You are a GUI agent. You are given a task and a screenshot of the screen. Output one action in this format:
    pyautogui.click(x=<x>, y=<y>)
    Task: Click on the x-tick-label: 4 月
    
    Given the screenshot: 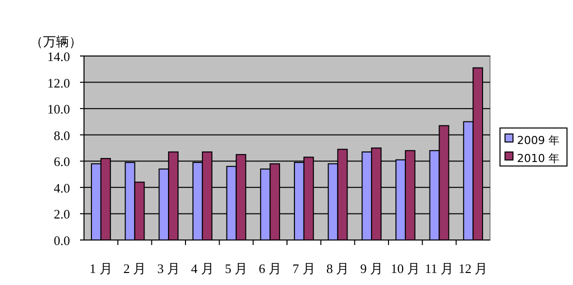 What is the action you would take?
    pyautogui.click(x=202, y=268)
    